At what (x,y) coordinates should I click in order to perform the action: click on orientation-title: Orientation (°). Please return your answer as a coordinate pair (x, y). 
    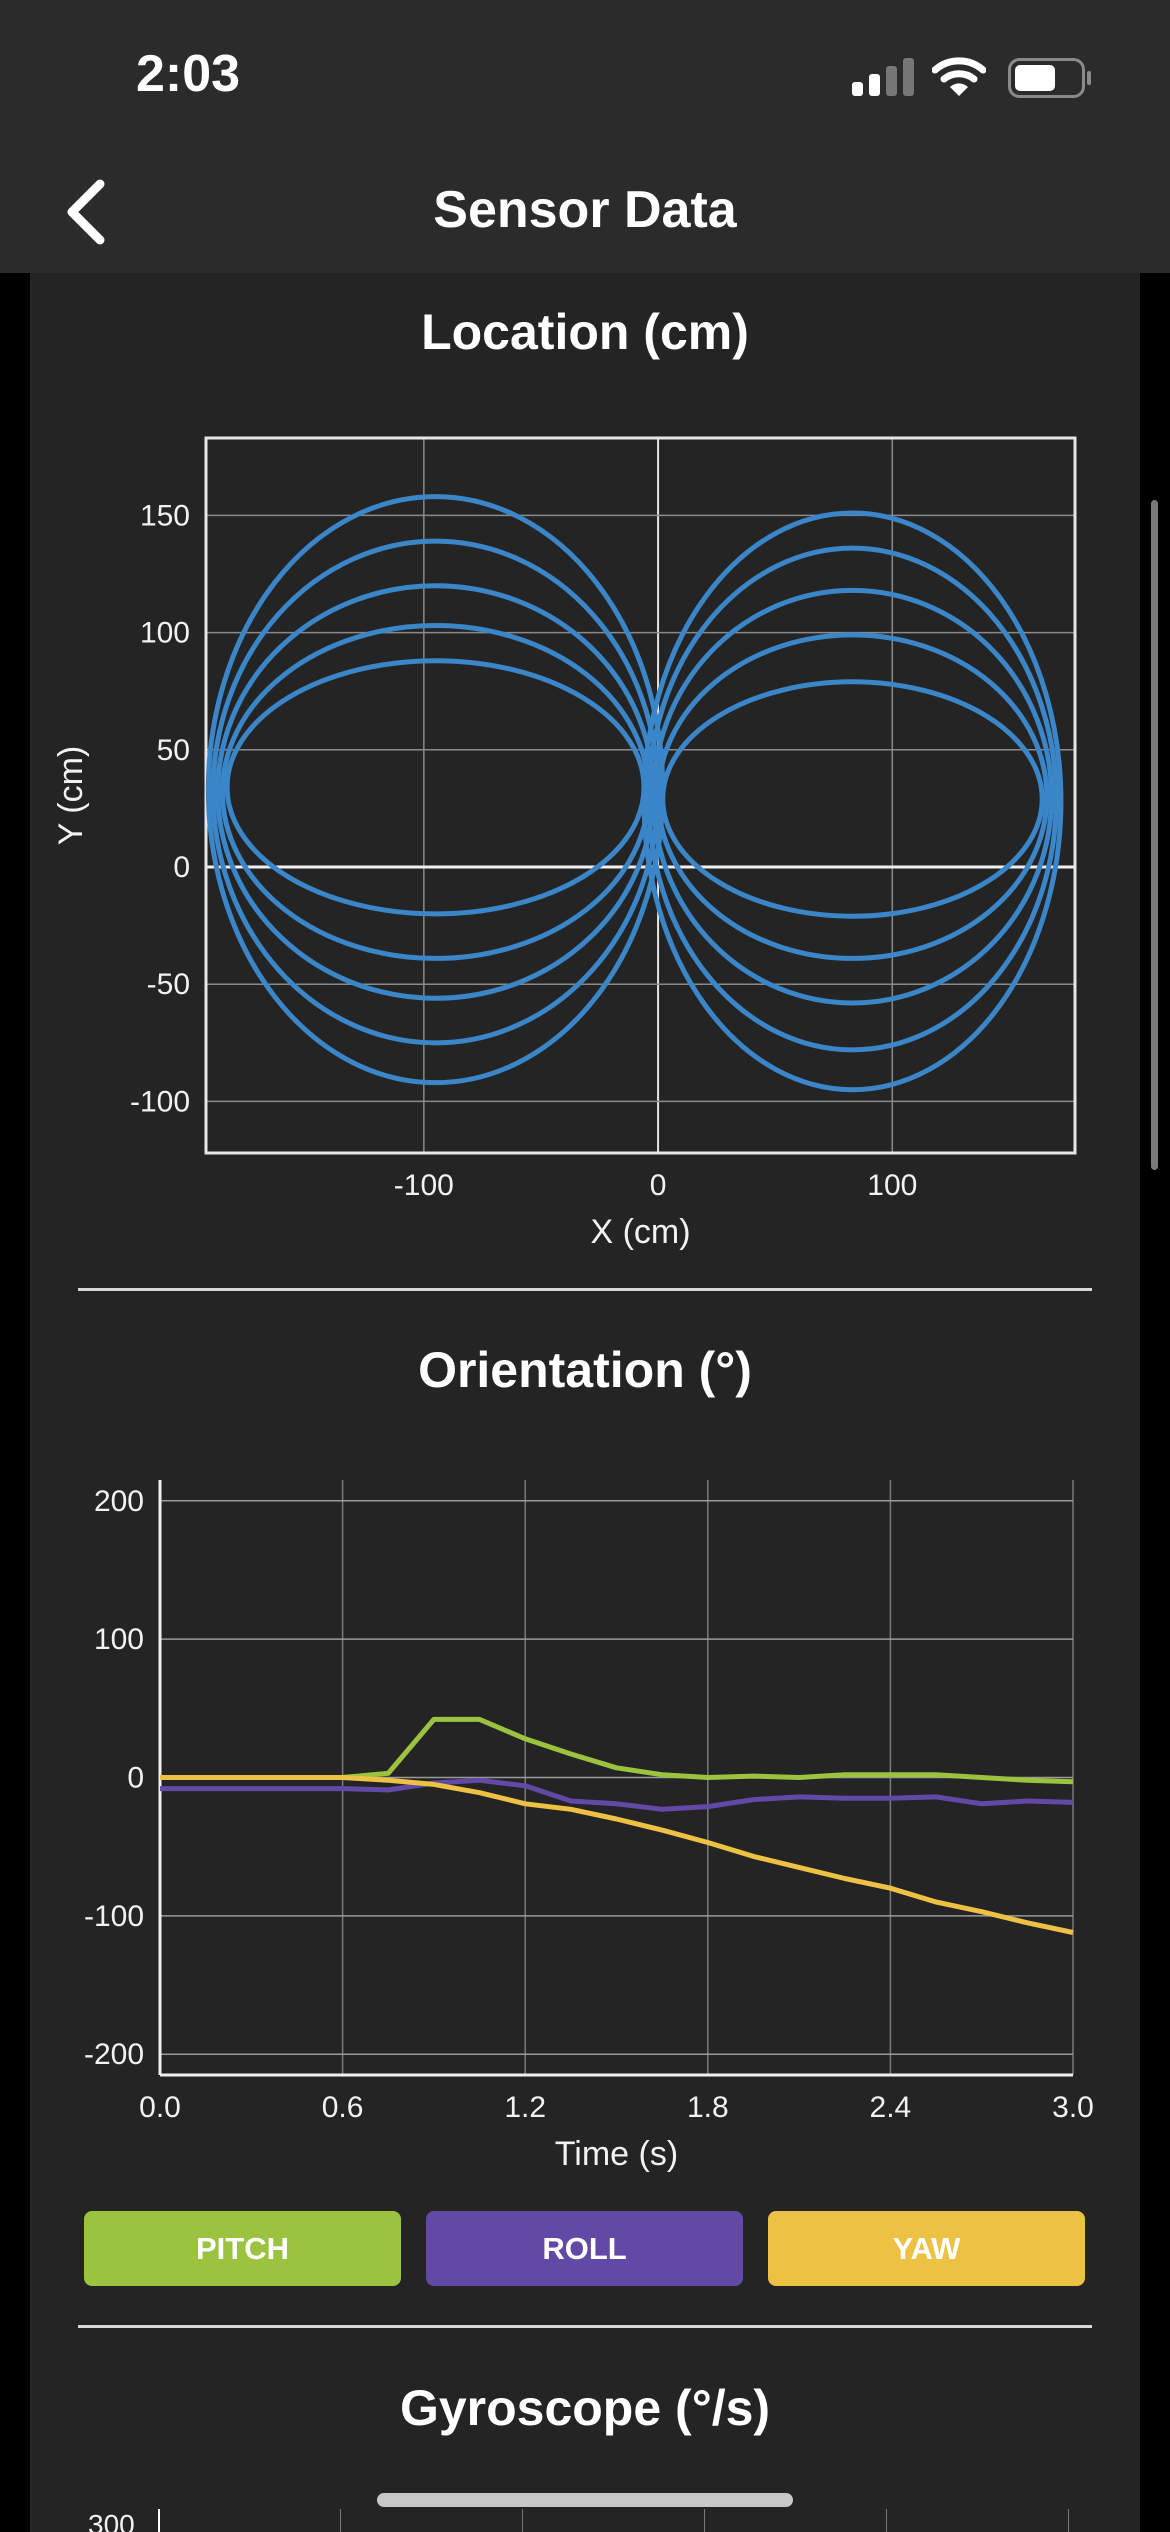
    Looking at the image, I should click on (585, 1370).